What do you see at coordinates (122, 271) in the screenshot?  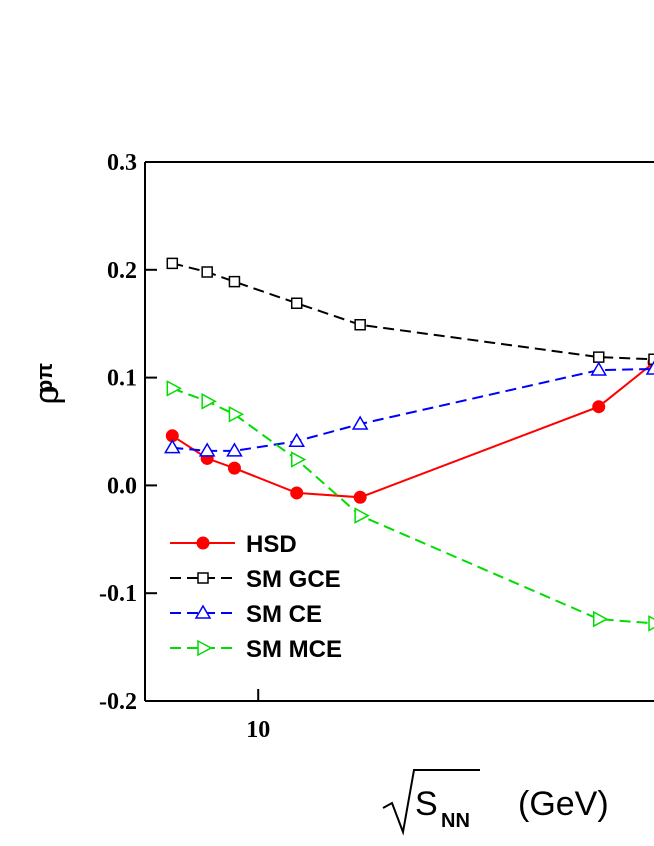 I see `y-tick-label: 0.2` at bounding box center [122, 271].